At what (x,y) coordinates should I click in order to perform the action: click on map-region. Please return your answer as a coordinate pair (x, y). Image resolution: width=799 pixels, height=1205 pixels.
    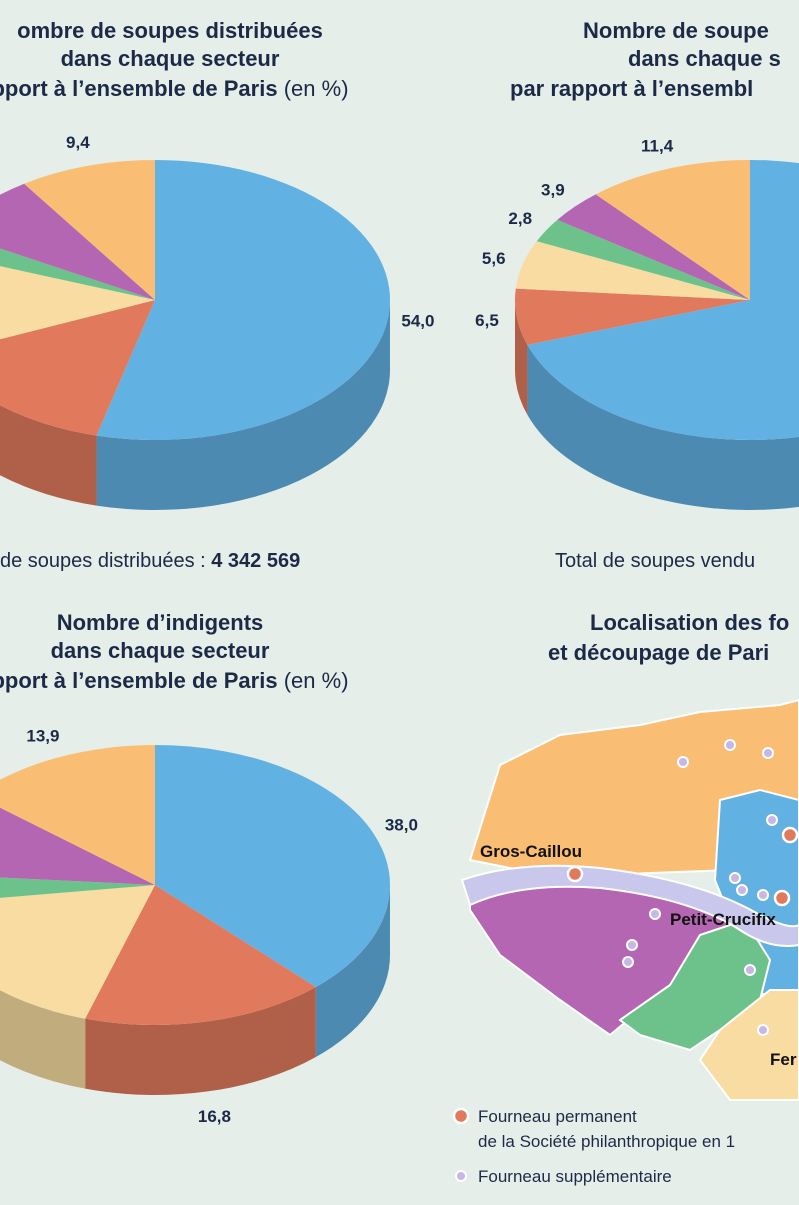
    Looking at the image, I should click on (748, 1045).